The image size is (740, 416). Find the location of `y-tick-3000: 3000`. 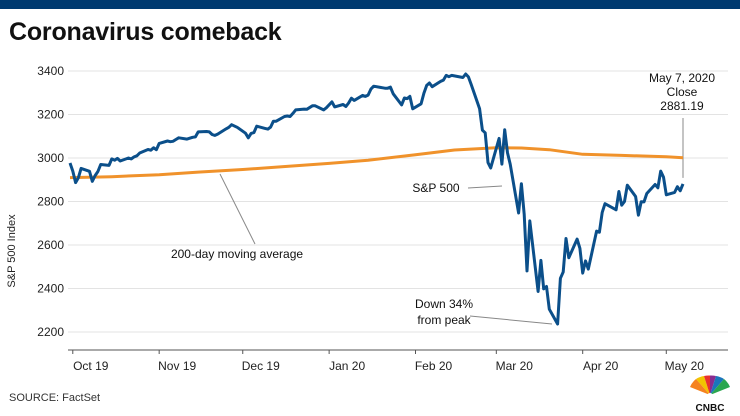

y-tick-3000: 3000 is located at coordinates (50, 158).